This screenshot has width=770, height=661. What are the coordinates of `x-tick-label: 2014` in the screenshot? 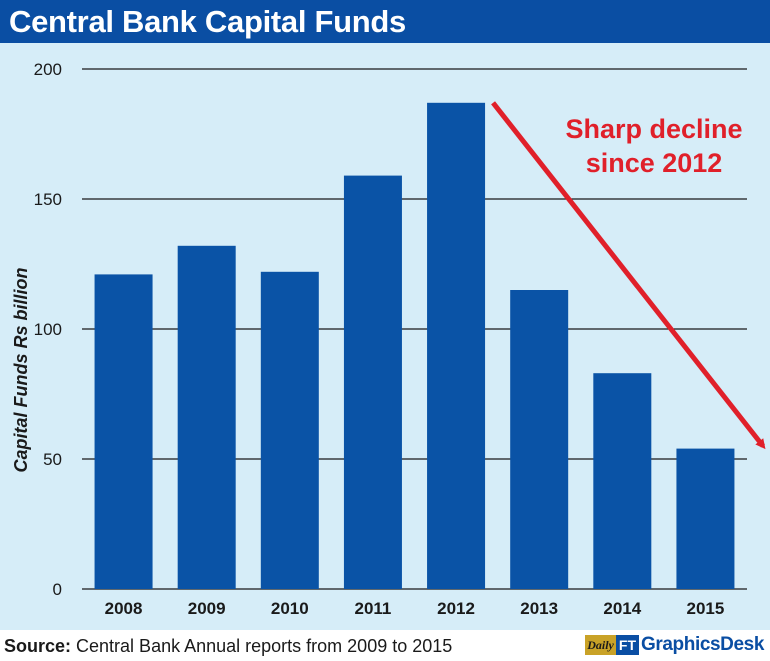 It's located at (622, 608).